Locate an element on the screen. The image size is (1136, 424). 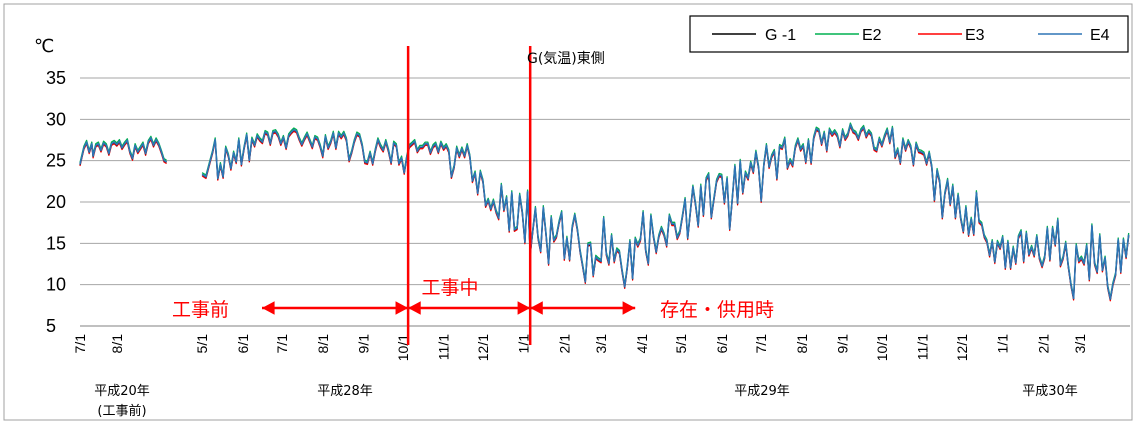
x-group-label: 平成29年 is located at coordinates (762, 391).